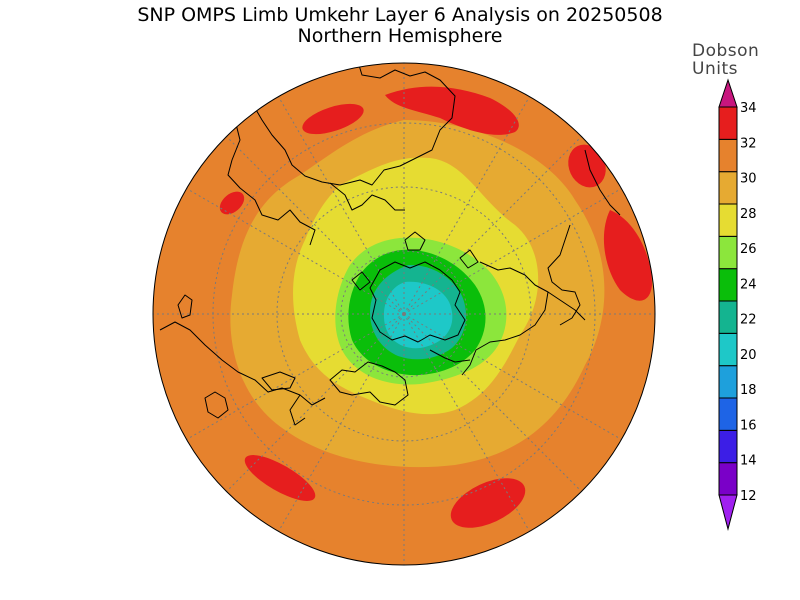  What do you see at coordinates (602, 182) in the screenshot?
I see `coastline-asia-east` at bounding box center [602, 182].